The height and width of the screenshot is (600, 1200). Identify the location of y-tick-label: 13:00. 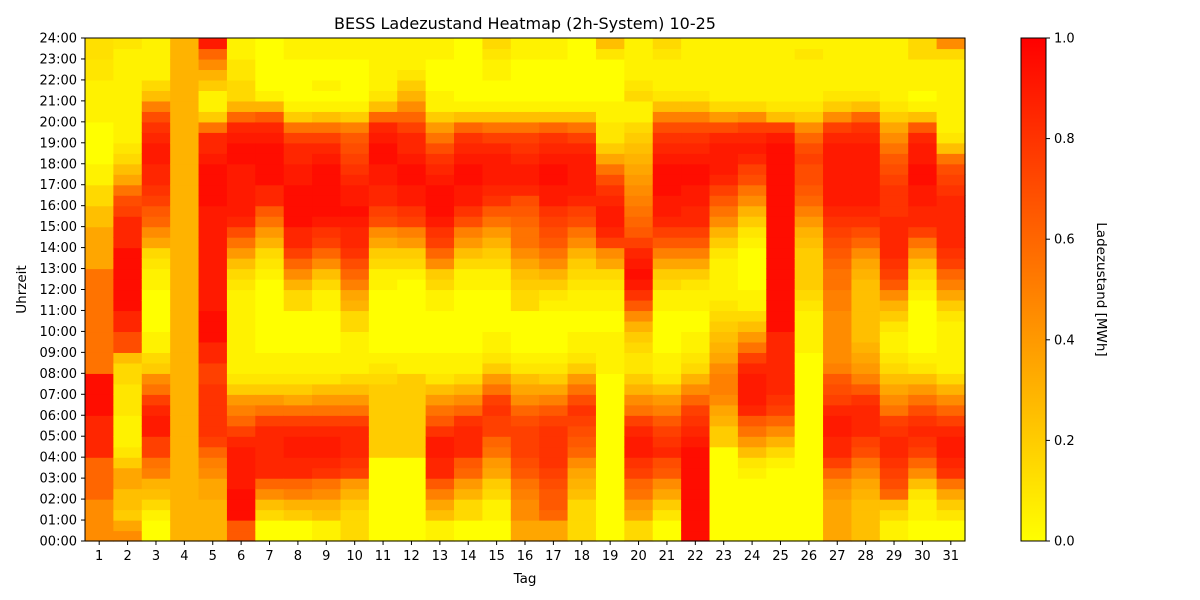
(58, 269).